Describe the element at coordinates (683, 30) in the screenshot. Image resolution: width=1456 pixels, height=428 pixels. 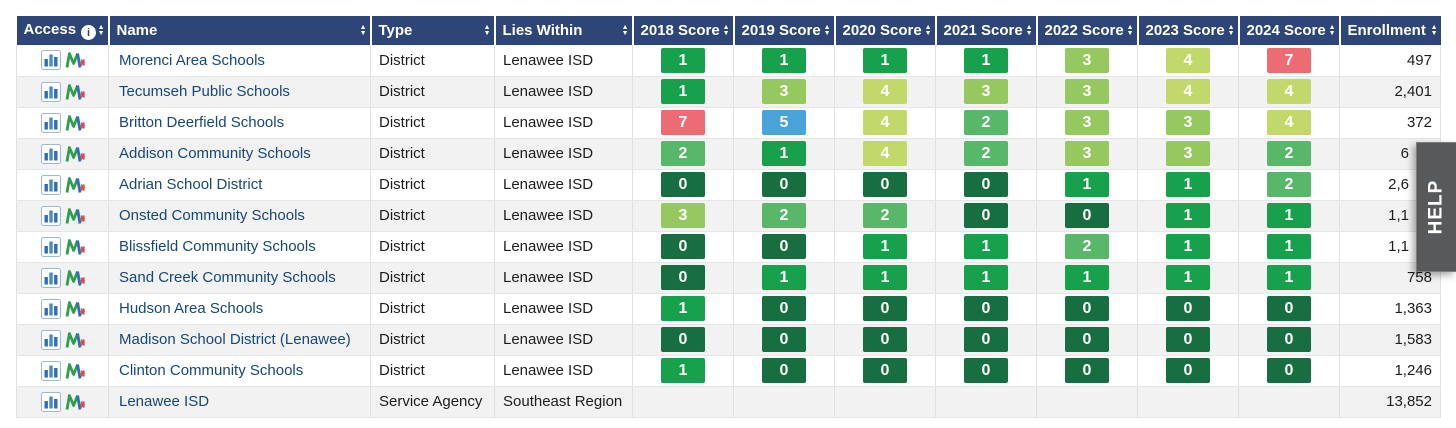
I see `col-header-2018-score: 2018 Score` at that location.